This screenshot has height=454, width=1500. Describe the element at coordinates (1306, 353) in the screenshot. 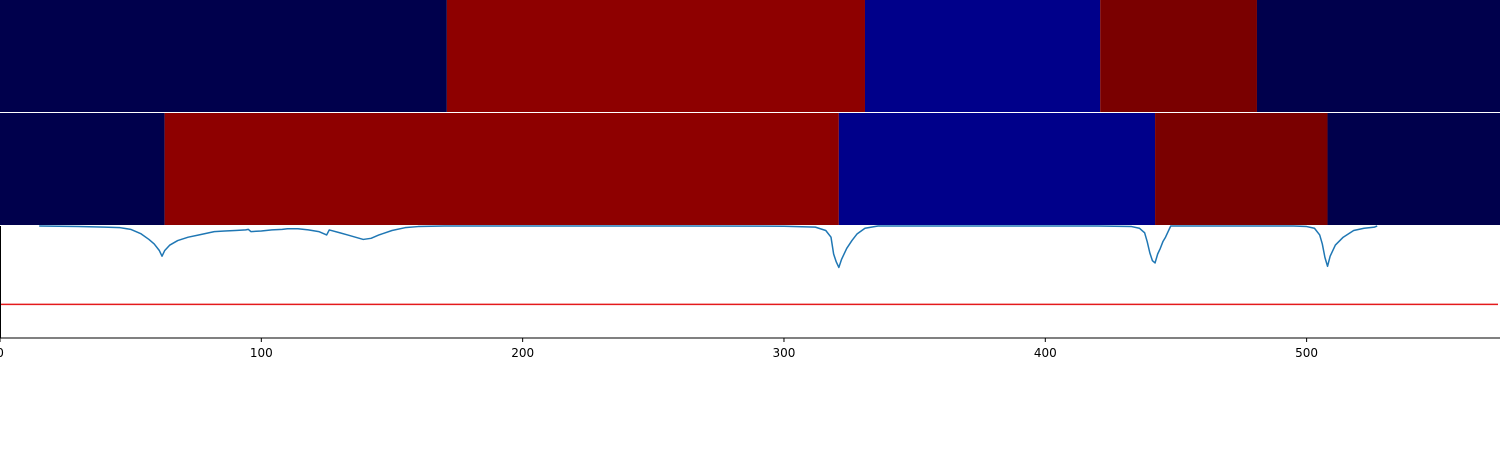

I see `x-tick-label-500: 500` at that location.